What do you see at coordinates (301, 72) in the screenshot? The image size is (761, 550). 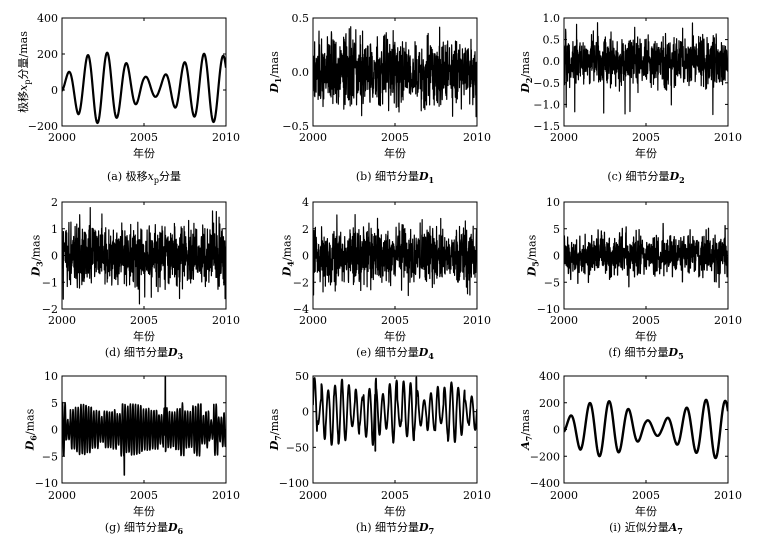 I see `y-tick-label: 0.0` at bounding box center [301, 72].